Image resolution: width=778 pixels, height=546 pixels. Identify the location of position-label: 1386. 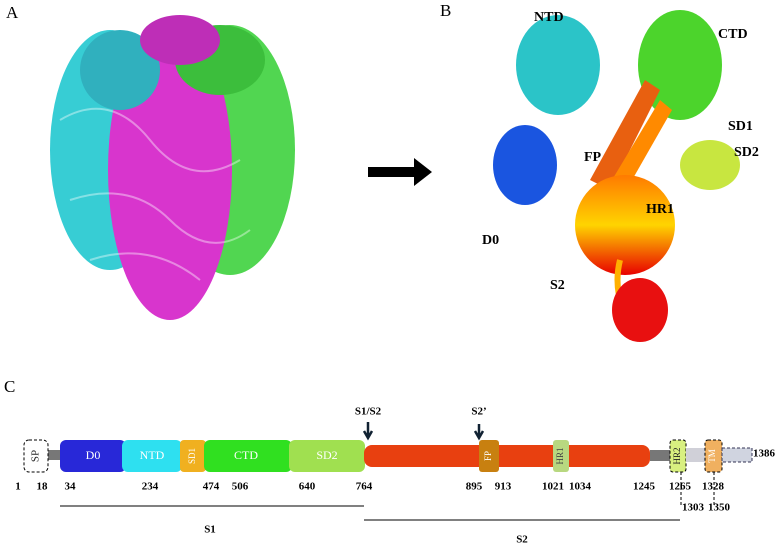
(764, 454).